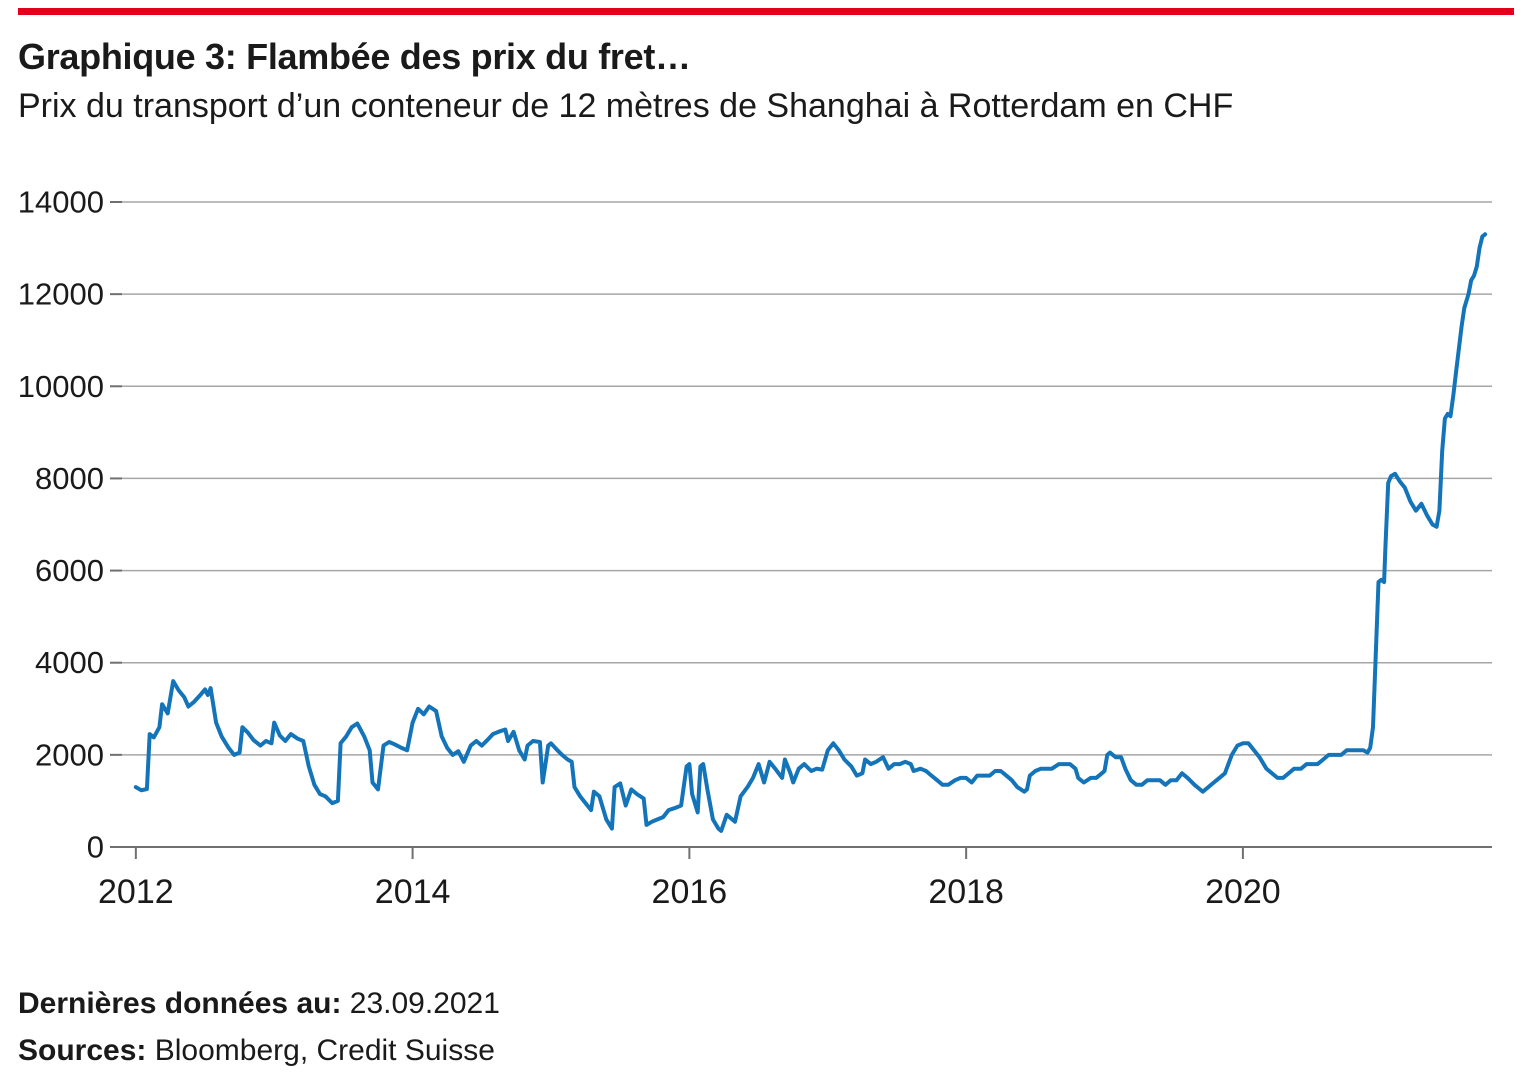 This screenshot has height=1087, width=1532. Describe the element at coordinates (61, 202) in the screenshot. I see `y-tick-label: 14000` at that location.